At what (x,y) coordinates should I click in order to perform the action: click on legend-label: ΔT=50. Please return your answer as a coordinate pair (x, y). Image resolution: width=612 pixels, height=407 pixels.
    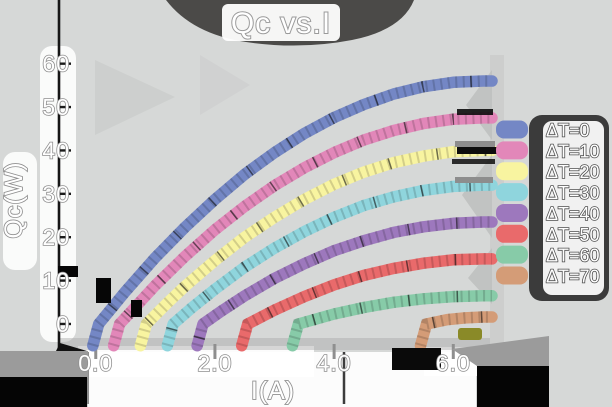
    Looking at the image, I should click on (573, 235).